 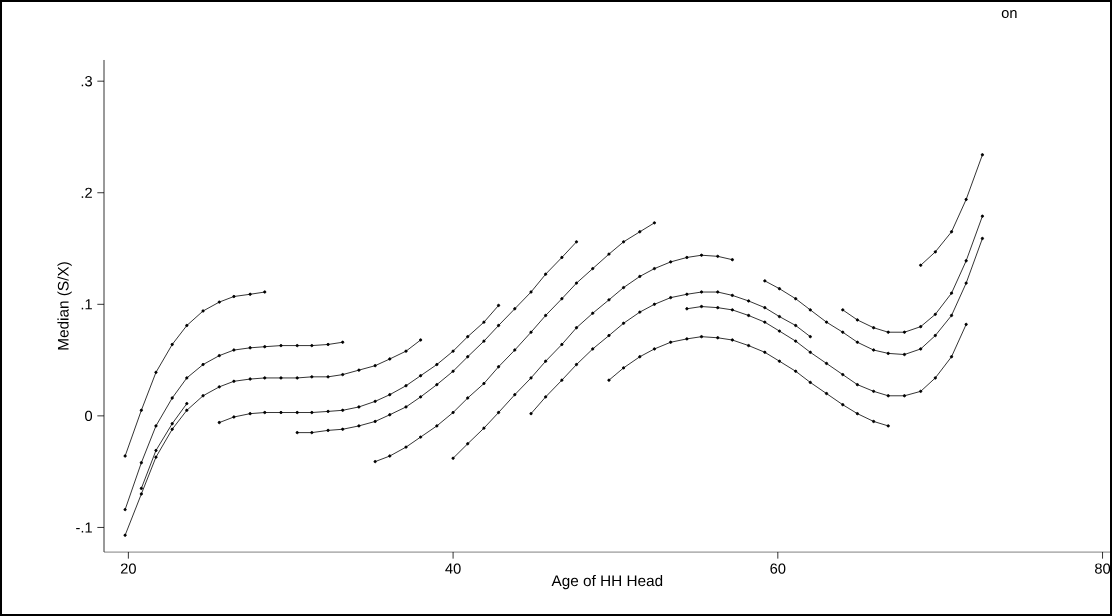 What do you see at coordinates (86, 81) in the screenshot?
I see `y-tick-label: .3` at bounding box center [86, 81].